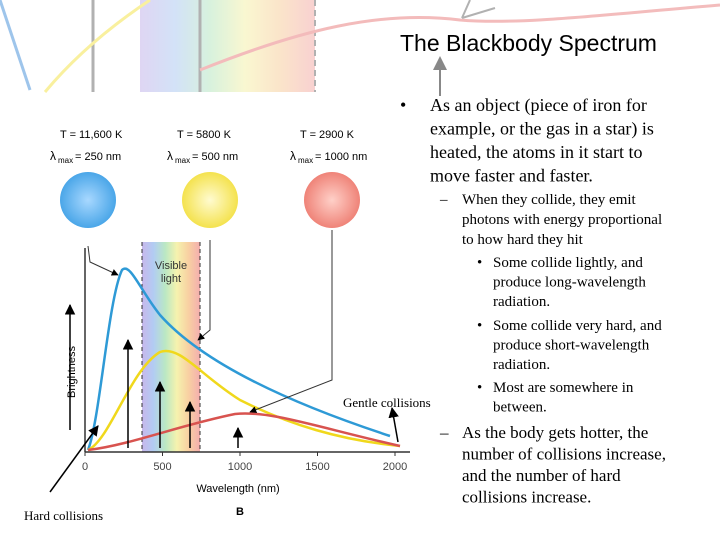  Describe the element at coordinates (542, 129) in the screenshot. I see `bullet-text: example, or the gas in a star) is` at that location.